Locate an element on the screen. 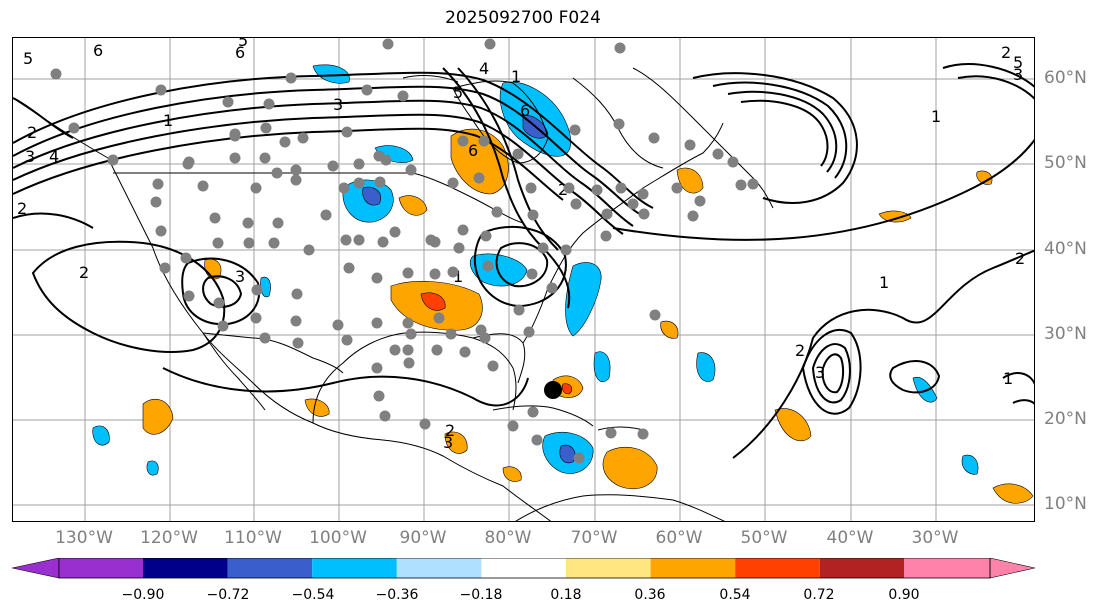 This screenshot has width=1105, height=615. longitude-label: 80°W is located at coordinates (508, 538).